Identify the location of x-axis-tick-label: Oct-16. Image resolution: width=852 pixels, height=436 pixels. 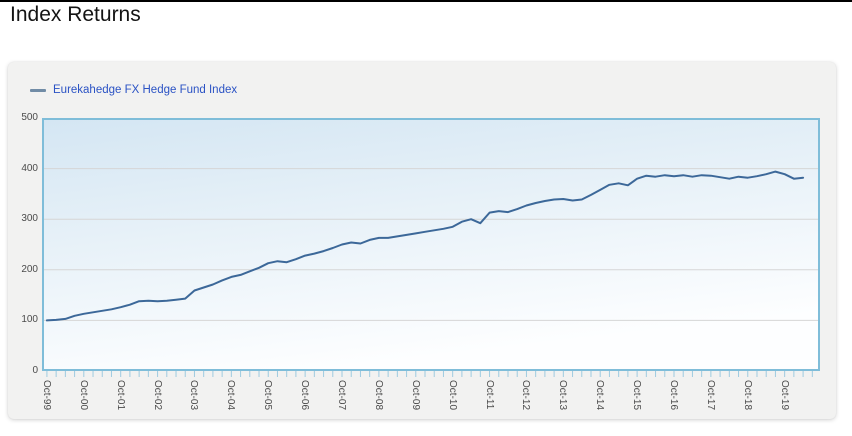
(673, 395).